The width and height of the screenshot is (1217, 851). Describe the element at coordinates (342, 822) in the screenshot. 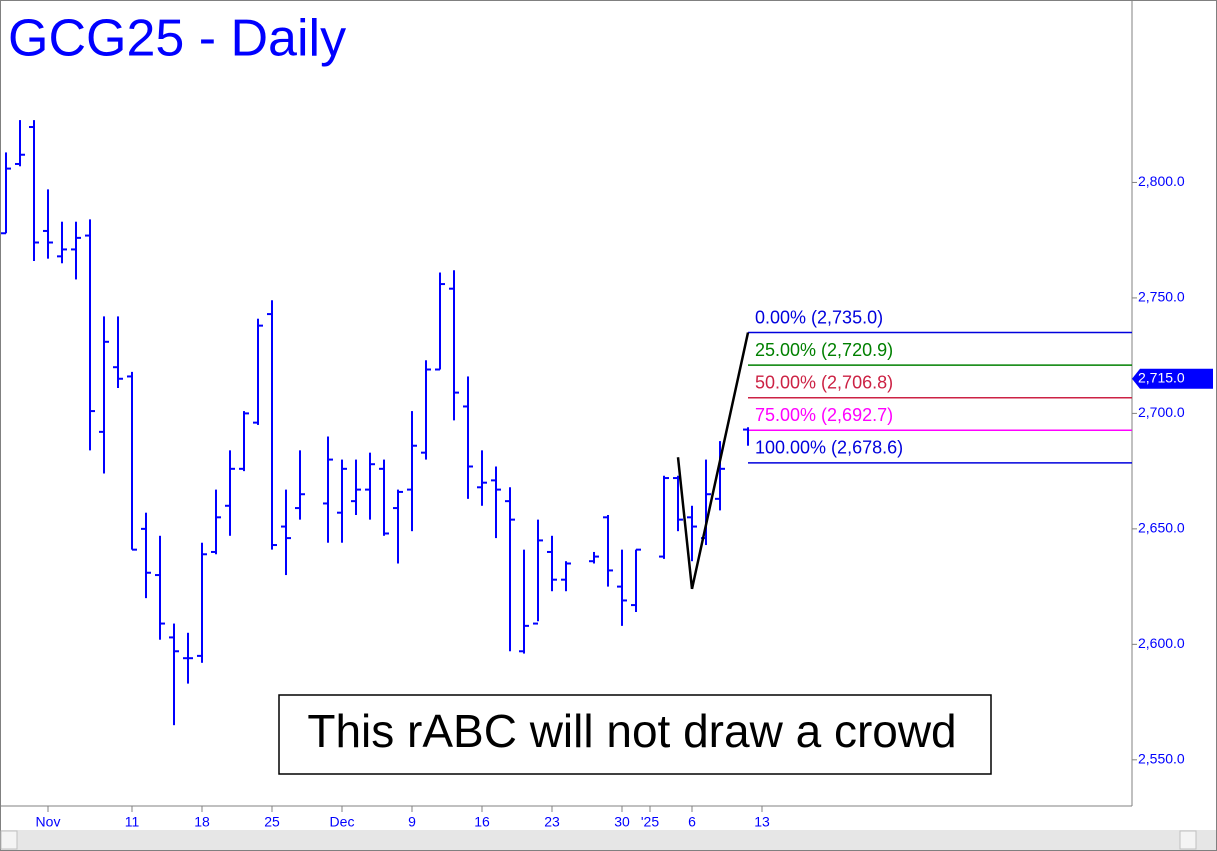

I see `x-tick-label: Dec` at that location.